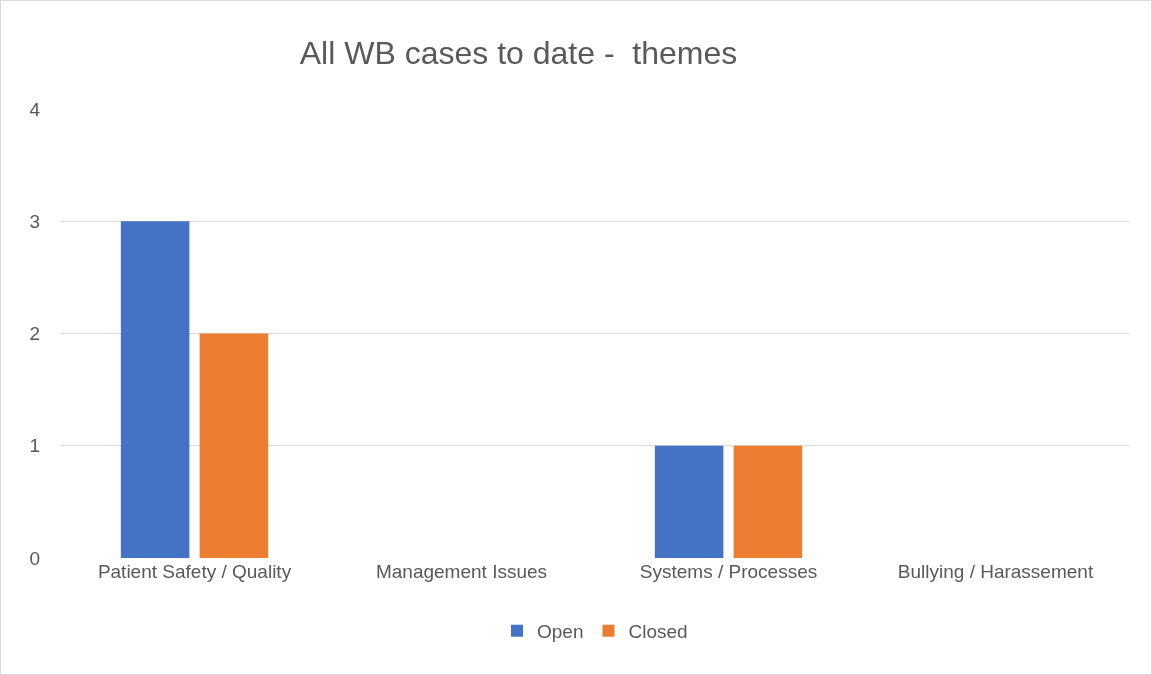 The height and width of the screenshot is (675, 1152). Describe the element at coordinates (34, 558) in the screenshot. I see `y-tick-label: 0` at that location.